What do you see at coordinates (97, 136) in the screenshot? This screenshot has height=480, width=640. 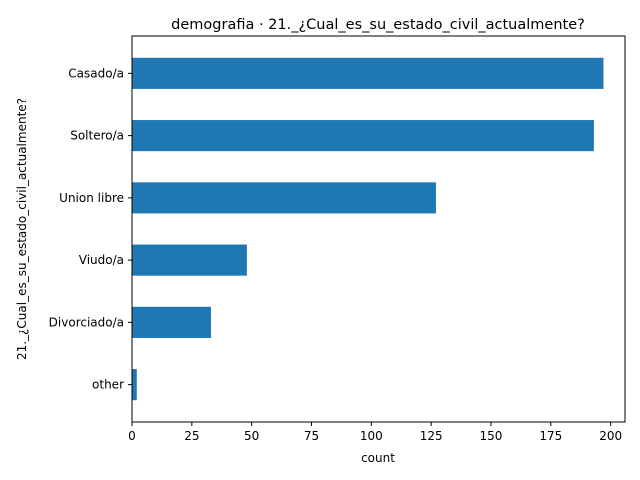 I see `y-tick-label: Soltero/a` at bounding box center [97, 136].